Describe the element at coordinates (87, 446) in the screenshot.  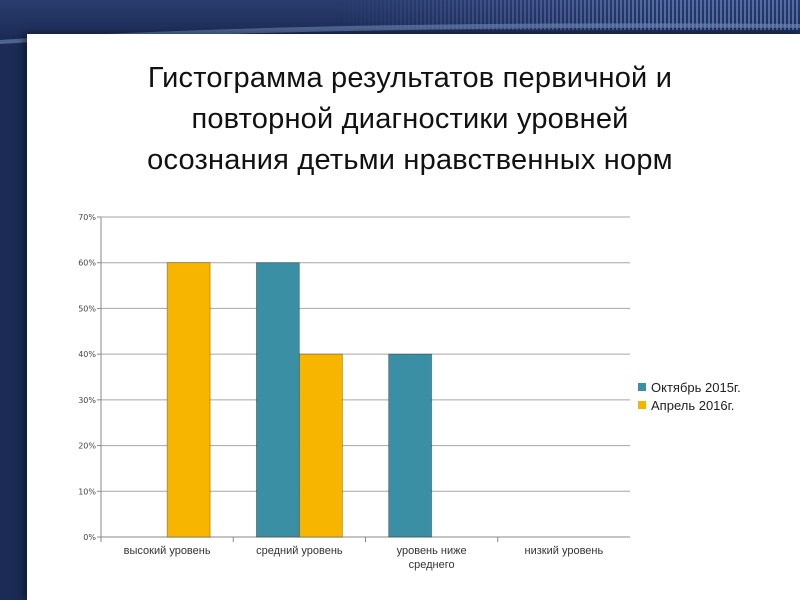
I see `y-tick-label: 20%` at that location.